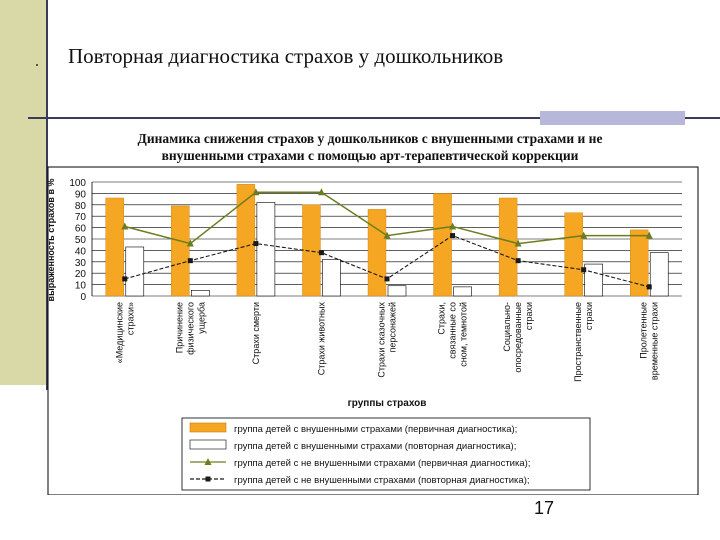 The height and width of the screenshot is (540, 720). I want to click on category-label-line: Социально-, so click(507, 327).